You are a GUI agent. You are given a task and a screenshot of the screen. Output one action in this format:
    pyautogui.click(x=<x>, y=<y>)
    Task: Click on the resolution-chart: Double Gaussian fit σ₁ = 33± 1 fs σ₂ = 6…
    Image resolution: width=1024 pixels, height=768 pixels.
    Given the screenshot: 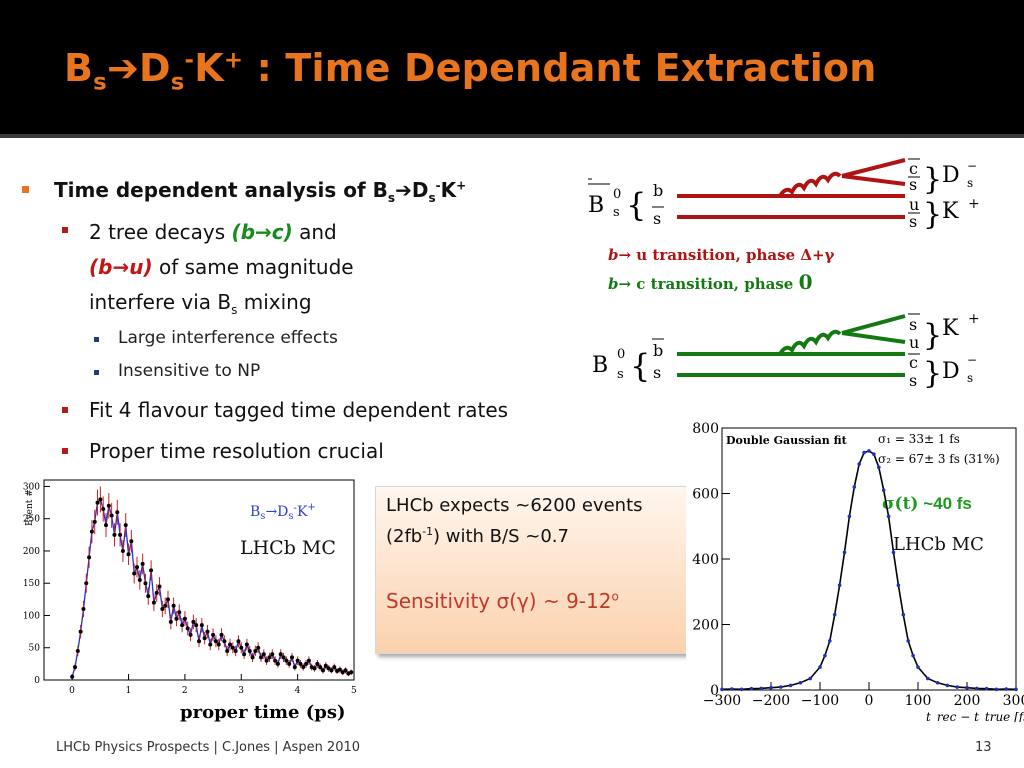 What is the action you would take?
    pyautogui.click(x=858, y=572)
    